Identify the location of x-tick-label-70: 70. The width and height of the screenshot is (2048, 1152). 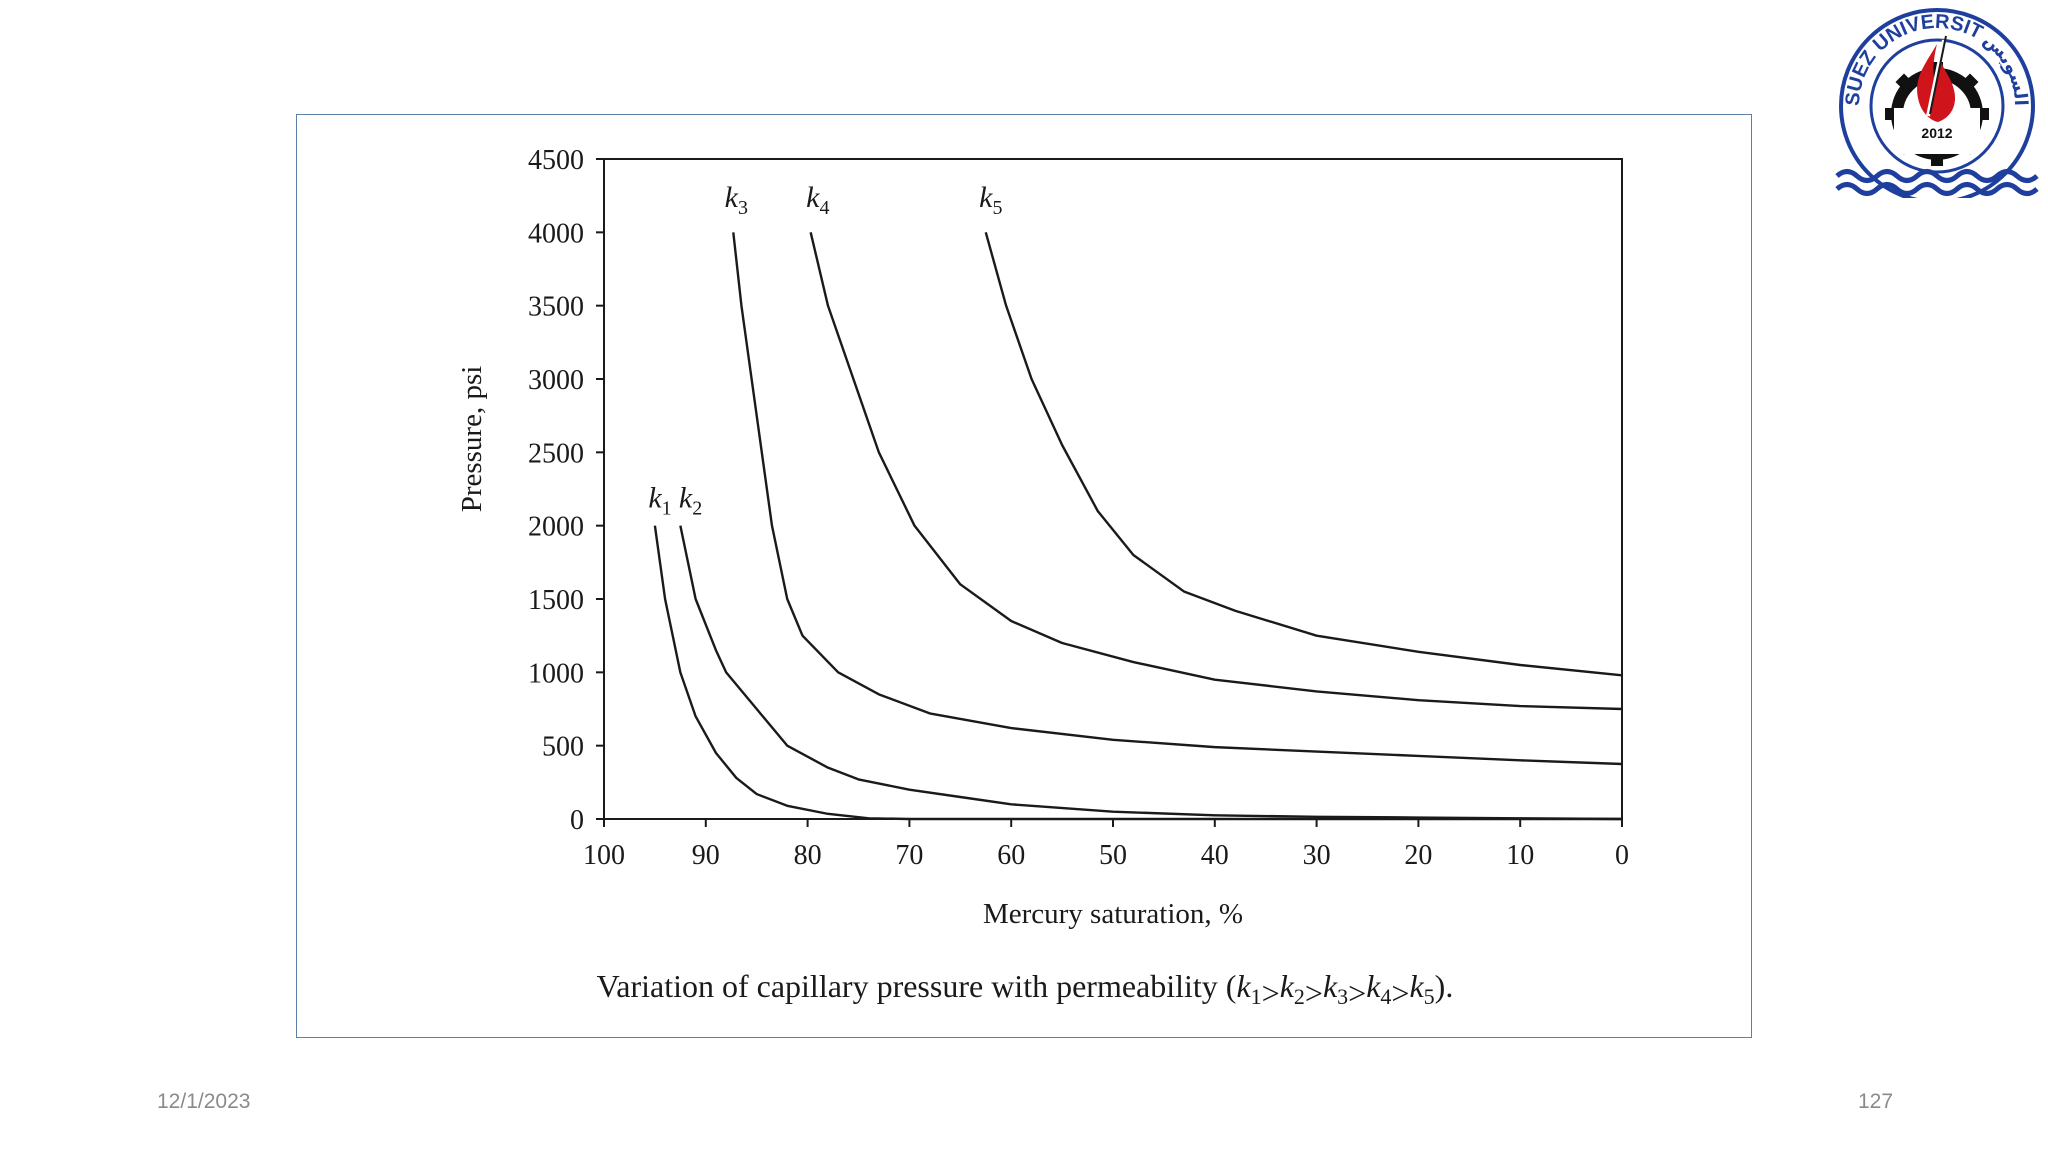
(909, 855).